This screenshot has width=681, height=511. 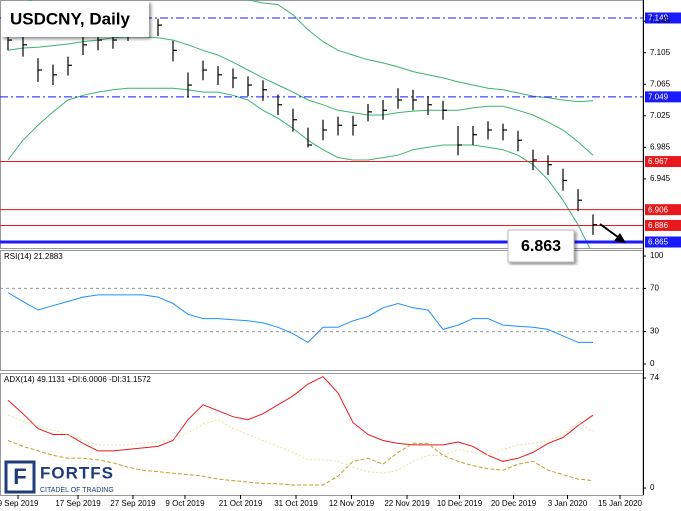 I want to click on level-label: 6.886, so click(x=658, y=225).